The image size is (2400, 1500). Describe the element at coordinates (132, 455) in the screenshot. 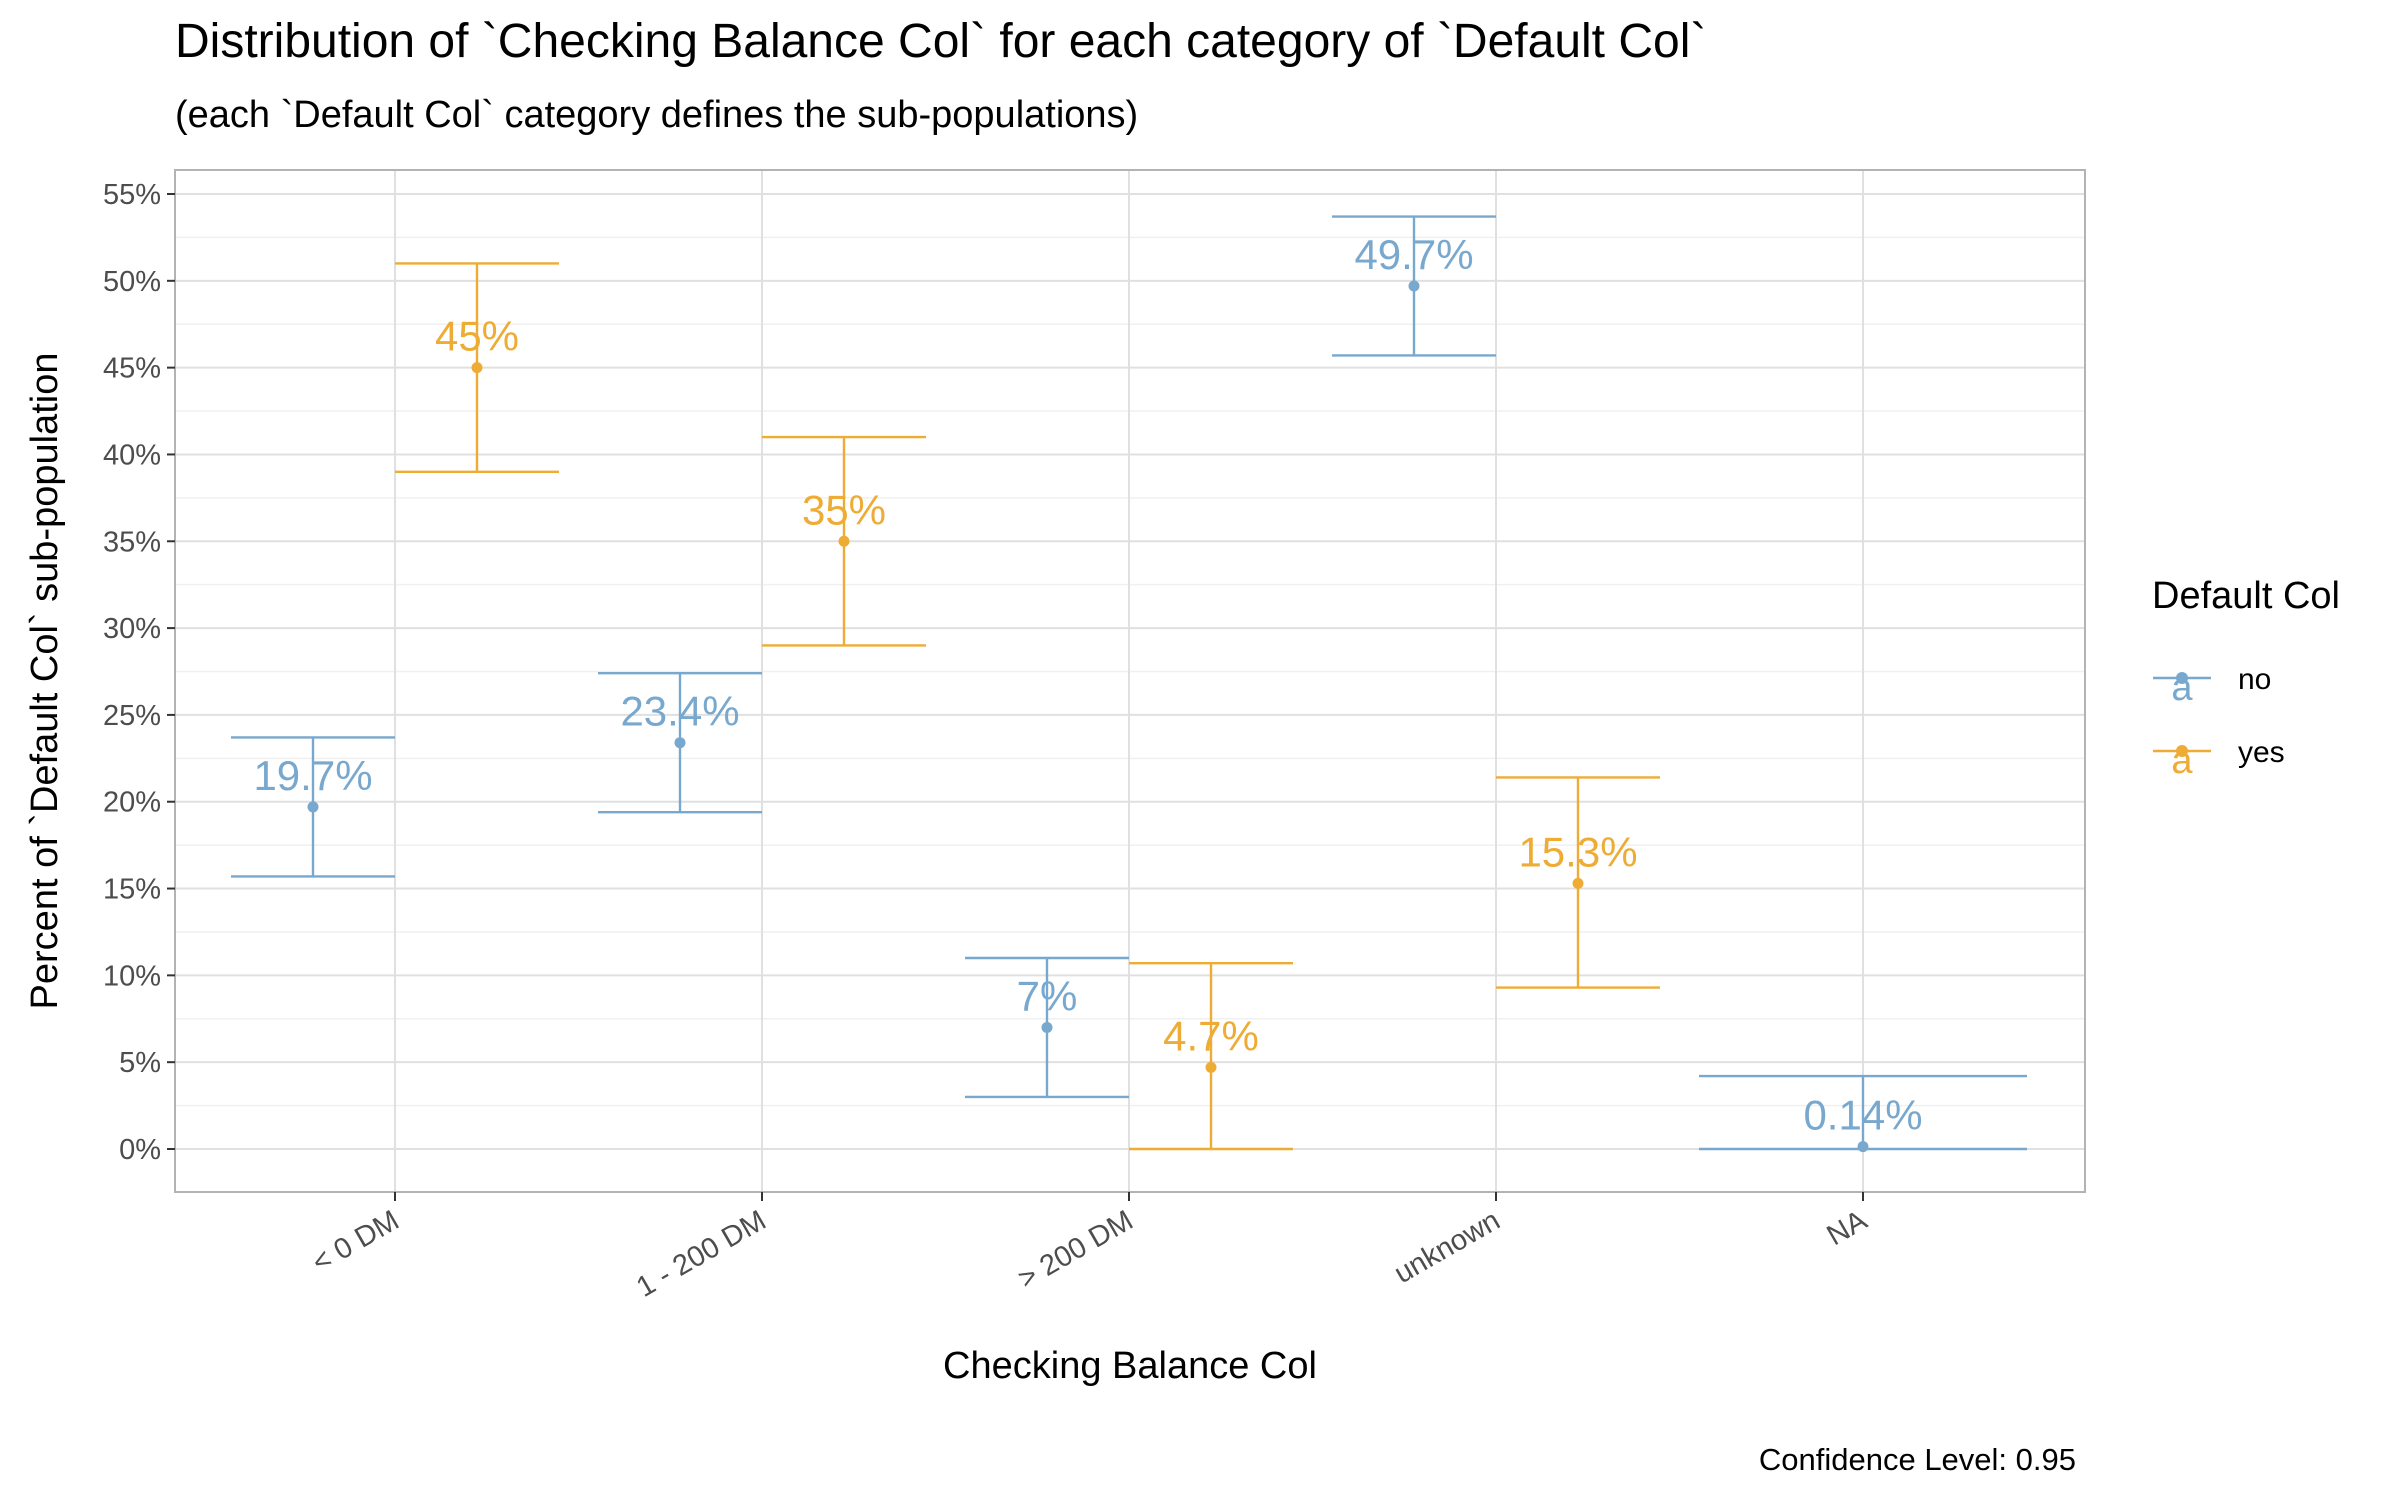

I see `y-tick-label: 40%` at that location.